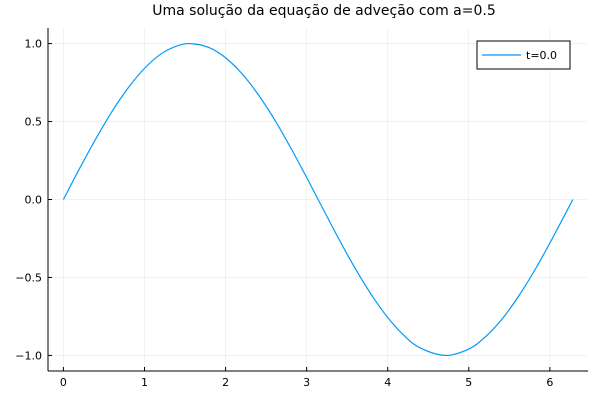 This screenshot has width=600, height=400. What do you see at coordinates (144, 382) in the screenshot?
I see `x-tick-label: 1` at bounding box center [144, 382].